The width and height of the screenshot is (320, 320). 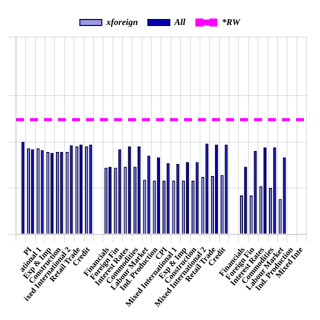 What do you see at coordinates (232, 21) in the screenshot?
I see `legend-label: *RW` at bounding box center [232, 21].